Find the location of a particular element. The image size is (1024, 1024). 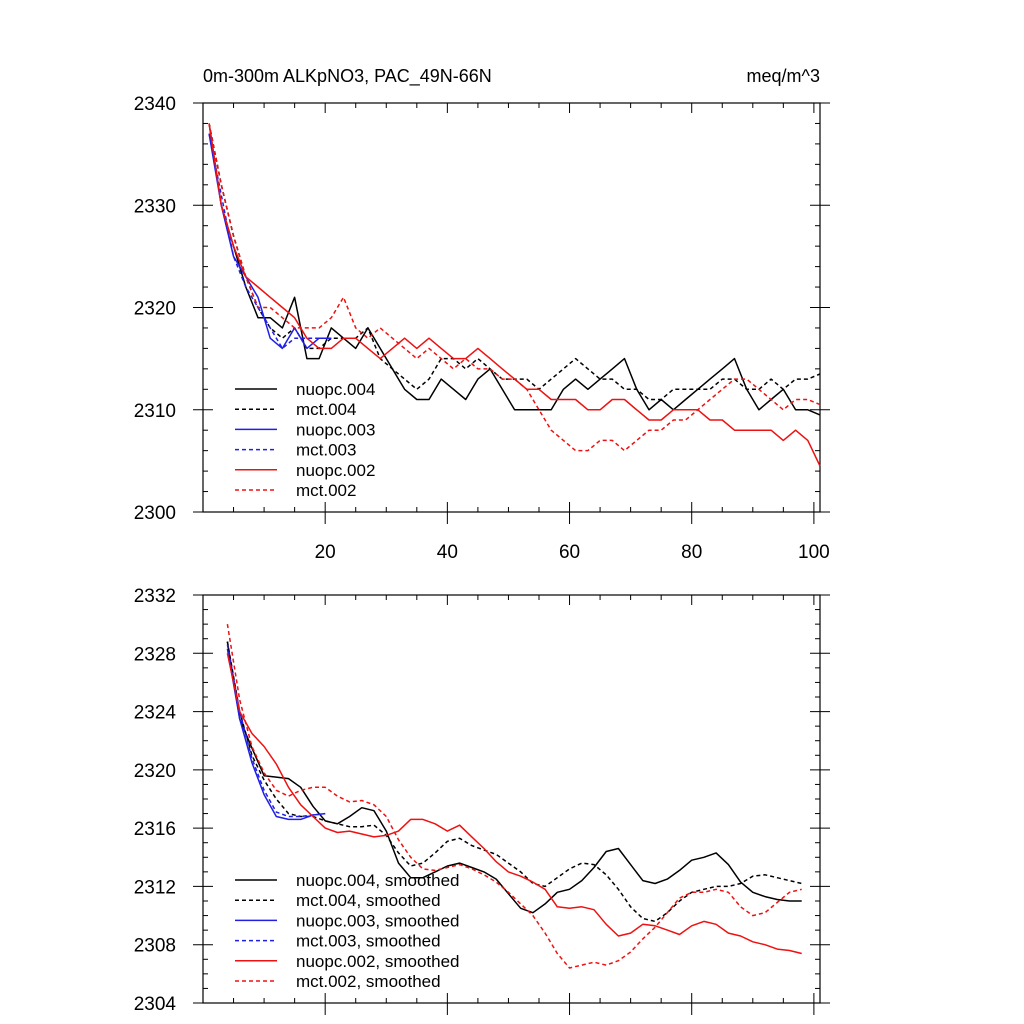

y-tick-label: 2310 is located at coordinates (155, 411).